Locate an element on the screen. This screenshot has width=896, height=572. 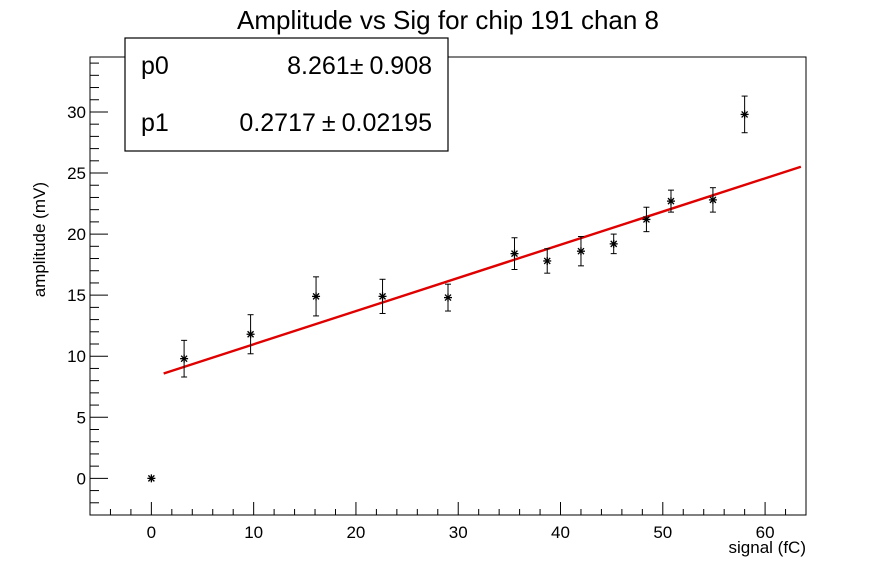
y-axis-label: amplitude (mV) is located at coordinates (39, 239).